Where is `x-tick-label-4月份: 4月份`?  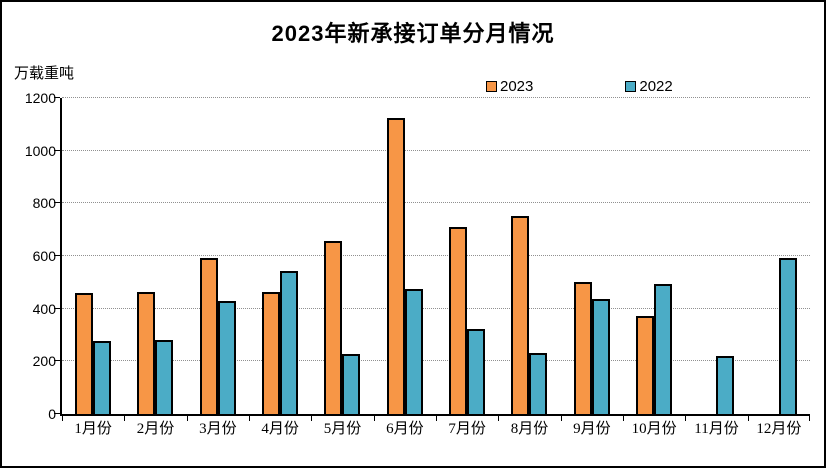 x-tick-label-4月份: 4月份 is located at coordinates (280, 429).